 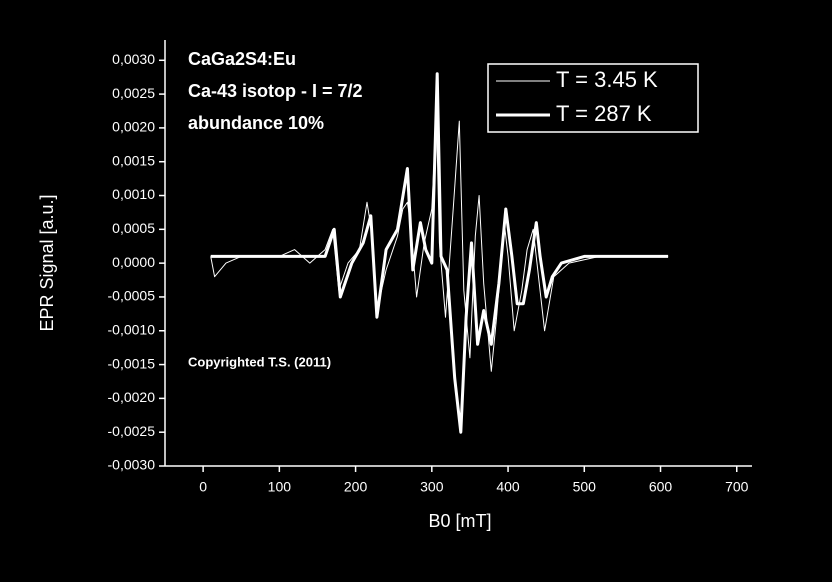 I want to click on annotation: abundance 10%, so click(x=256, y=123).